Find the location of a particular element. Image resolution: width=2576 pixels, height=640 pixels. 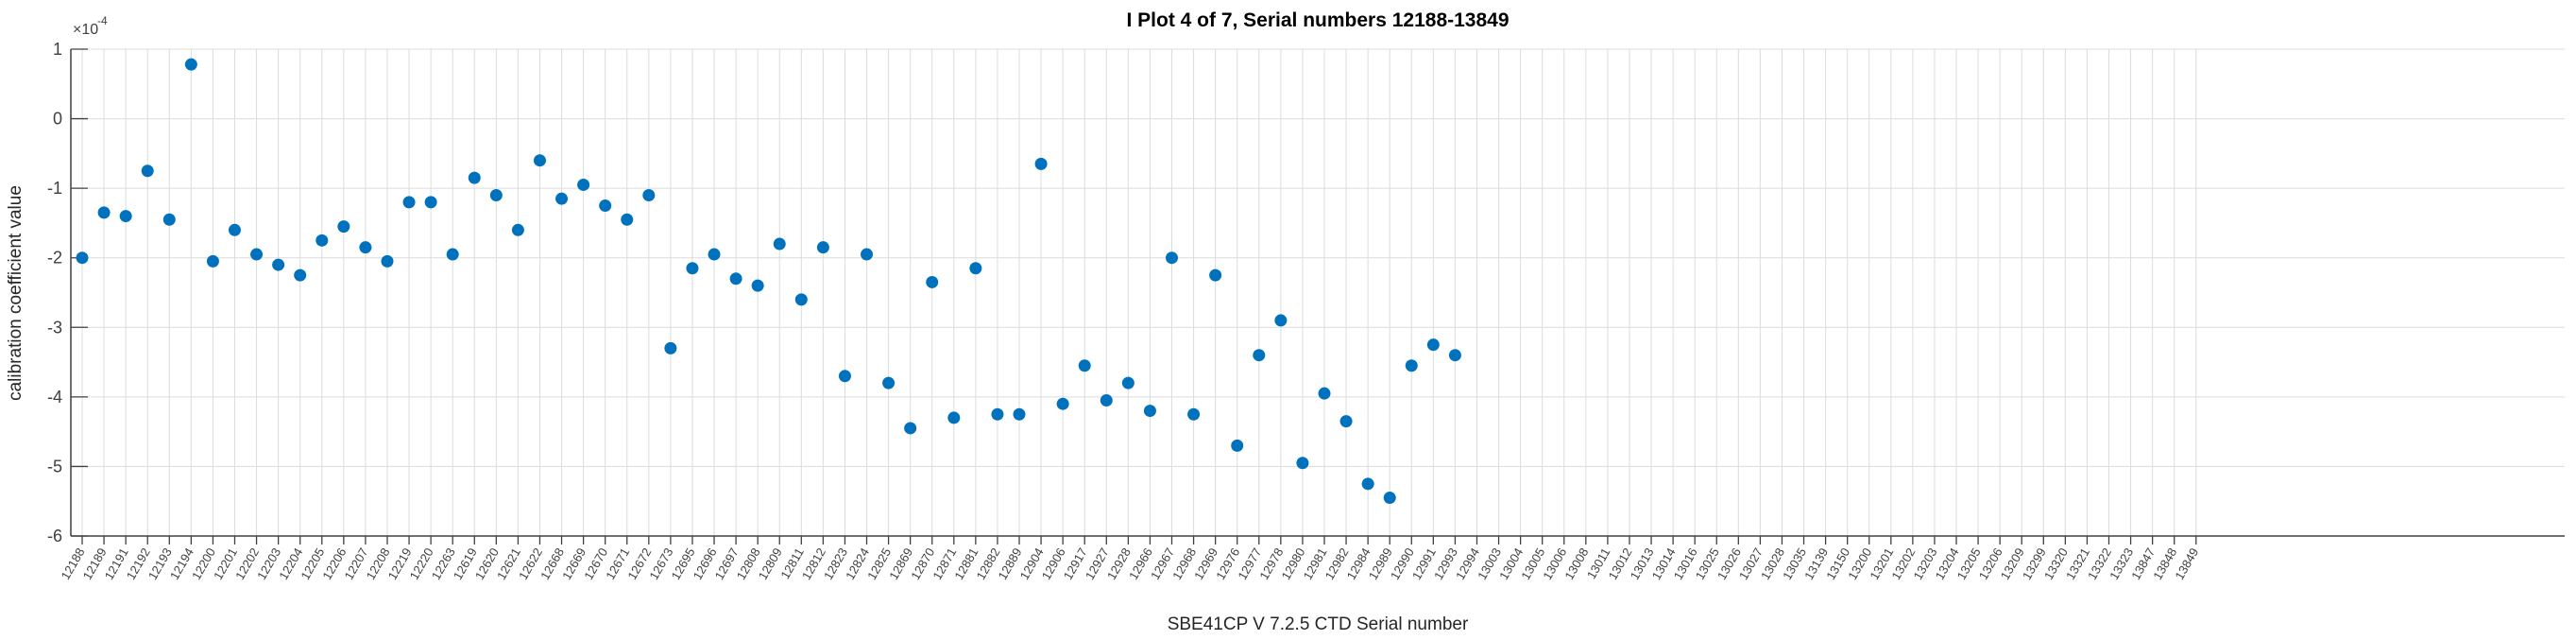

y-tick-label: 1 is located at coordinates (58, 49).